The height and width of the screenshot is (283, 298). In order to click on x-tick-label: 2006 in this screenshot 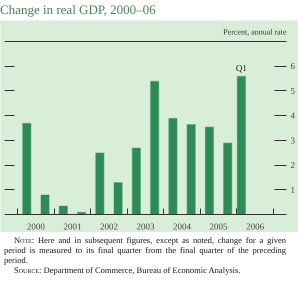, I will do `click(255, 227)`.